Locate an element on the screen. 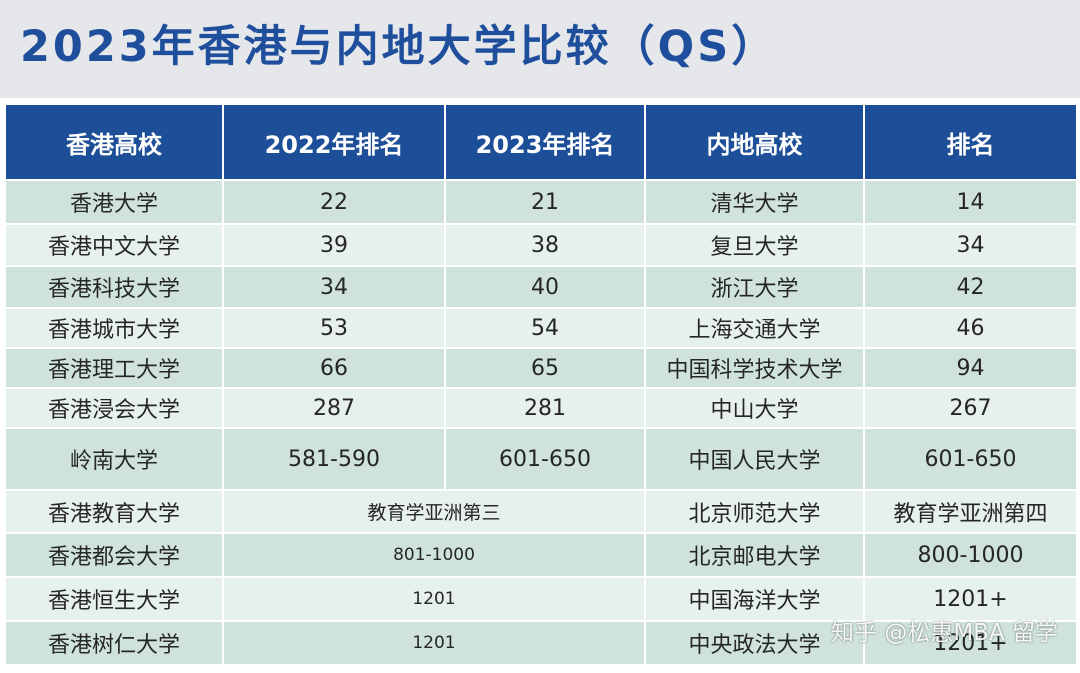 This screenshot has height=673, width=1080. hk-university-cell: 香港恒生大学 is located at coordinates (114, 599).